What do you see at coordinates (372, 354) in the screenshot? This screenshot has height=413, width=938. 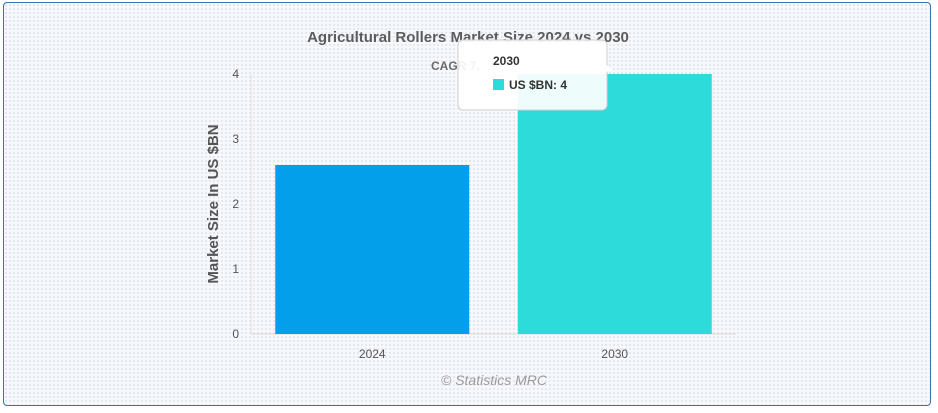 I see `x-tick-label: 2024` at bounding box center [372, 354].